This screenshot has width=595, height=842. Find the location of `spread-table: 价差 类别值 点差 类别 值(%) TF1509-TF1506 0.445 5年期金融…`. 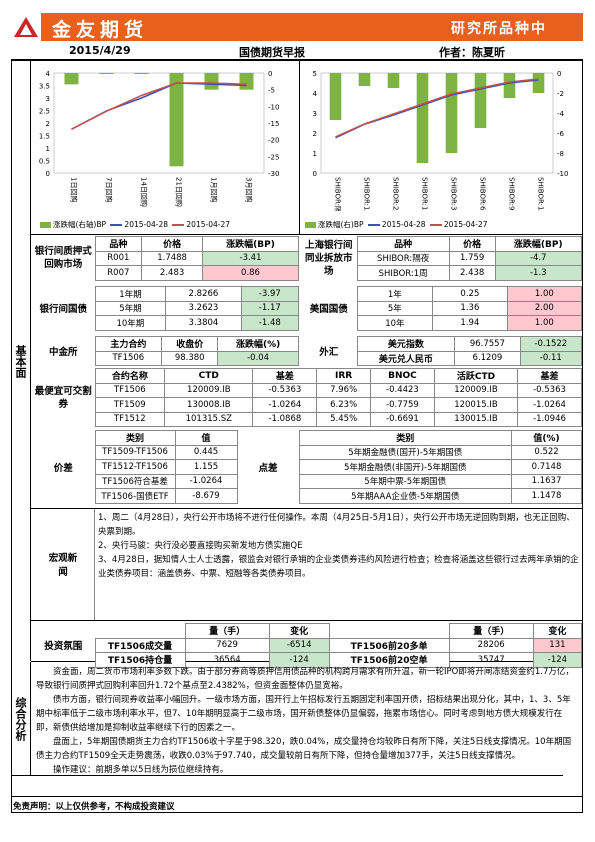

spread-table: 价差 类别值 点差 类别 值(%) TF1509-TF1506 0.445 5年期金融… is located at coordinates (307, 467).